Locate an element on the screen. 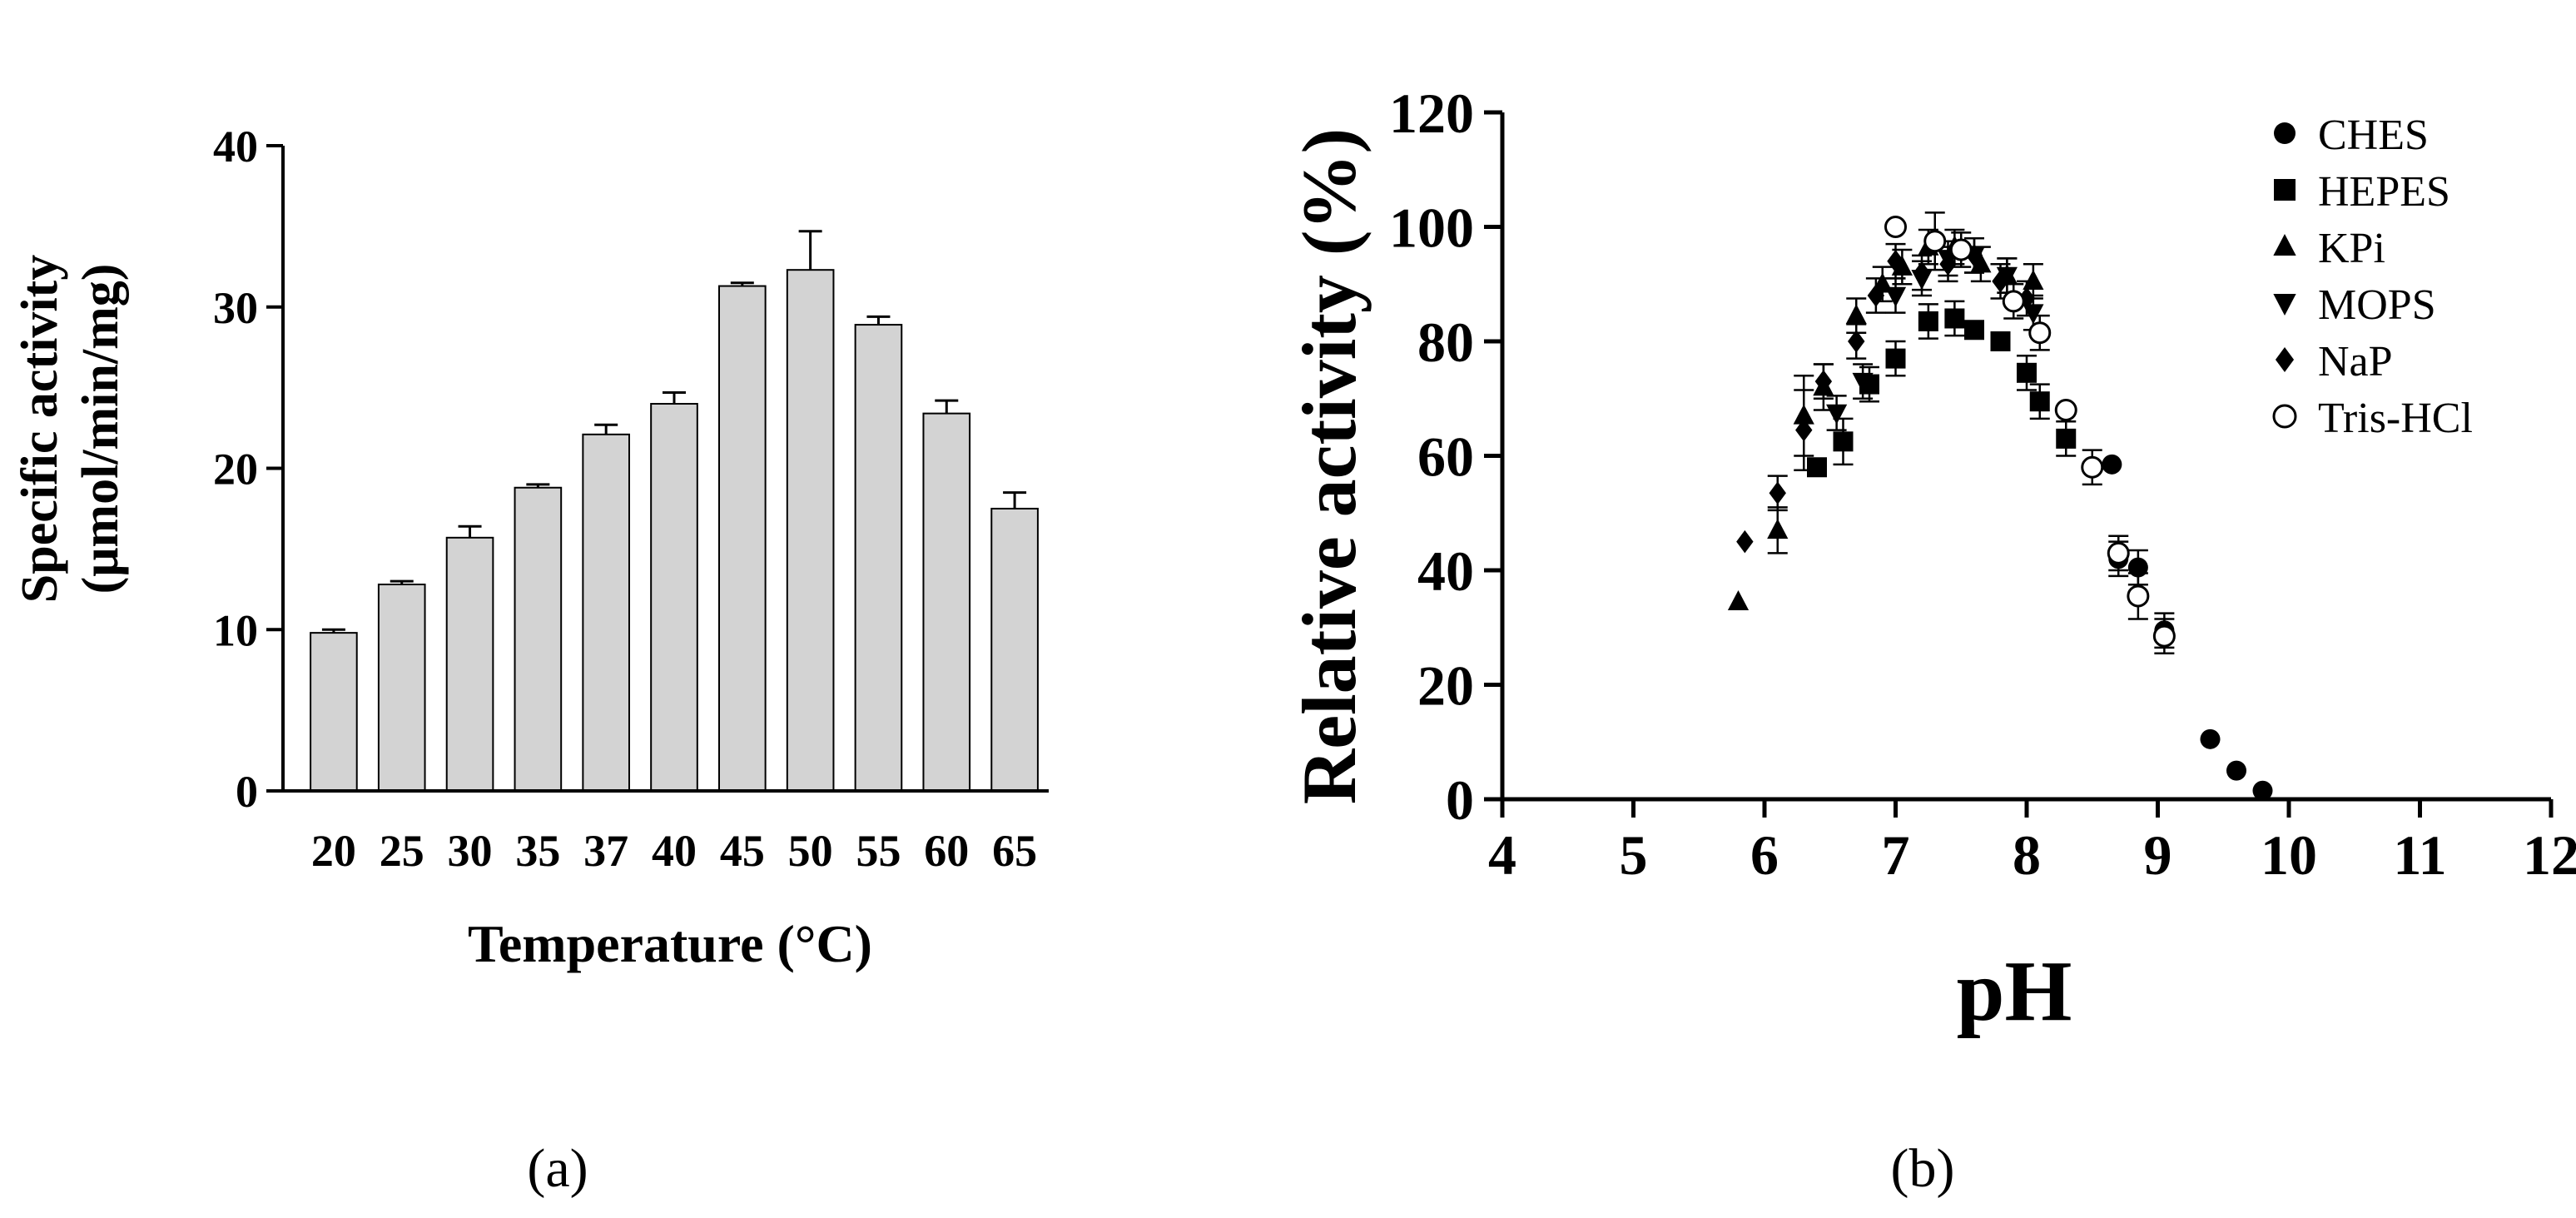 The height and width of the screenshot is (1218, 2576). a-x-tick-label: 35 is located at coordinates (537, 851).